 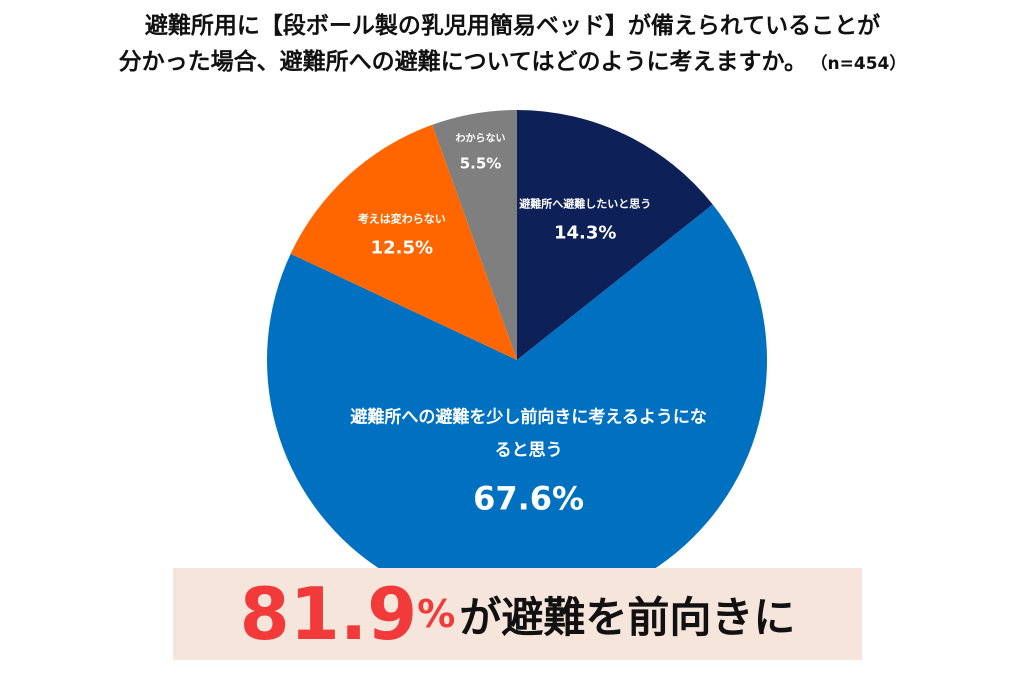 What do you see at coordinates (585, 233) in the screenshot?
I see `value-label: 14.3%` at bounding box center [585, 233].